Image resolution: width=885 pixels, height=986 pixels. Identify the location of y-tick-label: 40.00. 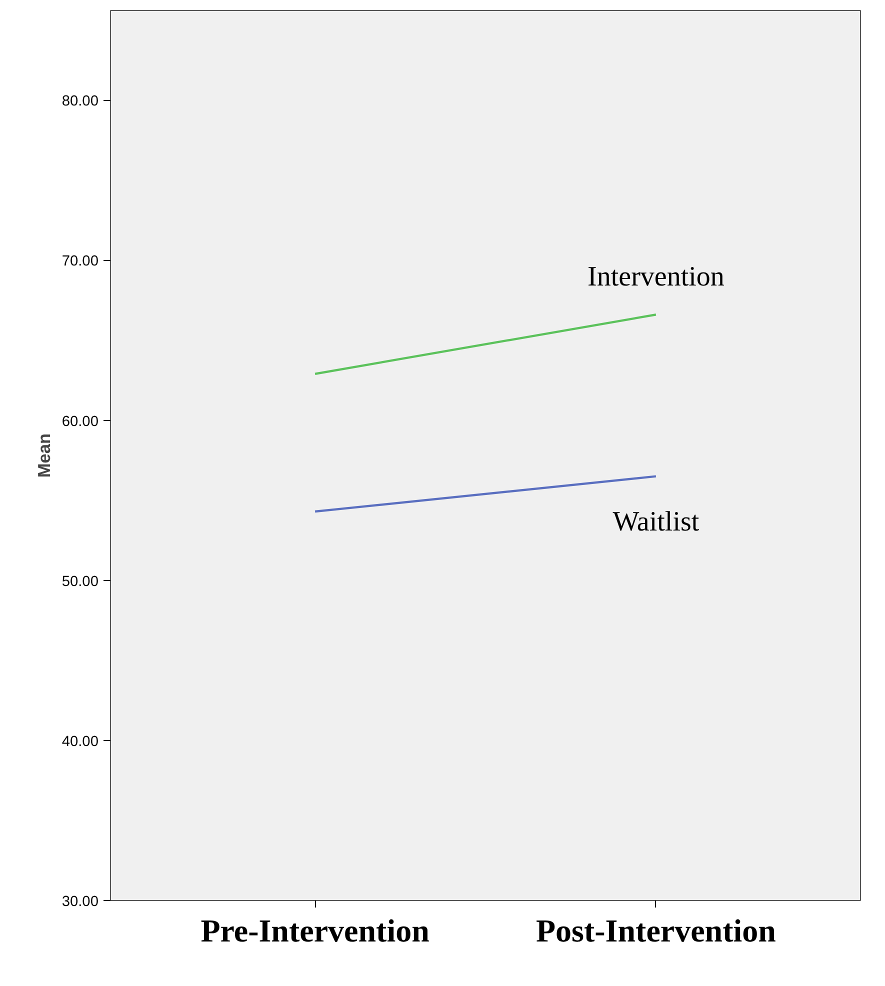
(80, 742).